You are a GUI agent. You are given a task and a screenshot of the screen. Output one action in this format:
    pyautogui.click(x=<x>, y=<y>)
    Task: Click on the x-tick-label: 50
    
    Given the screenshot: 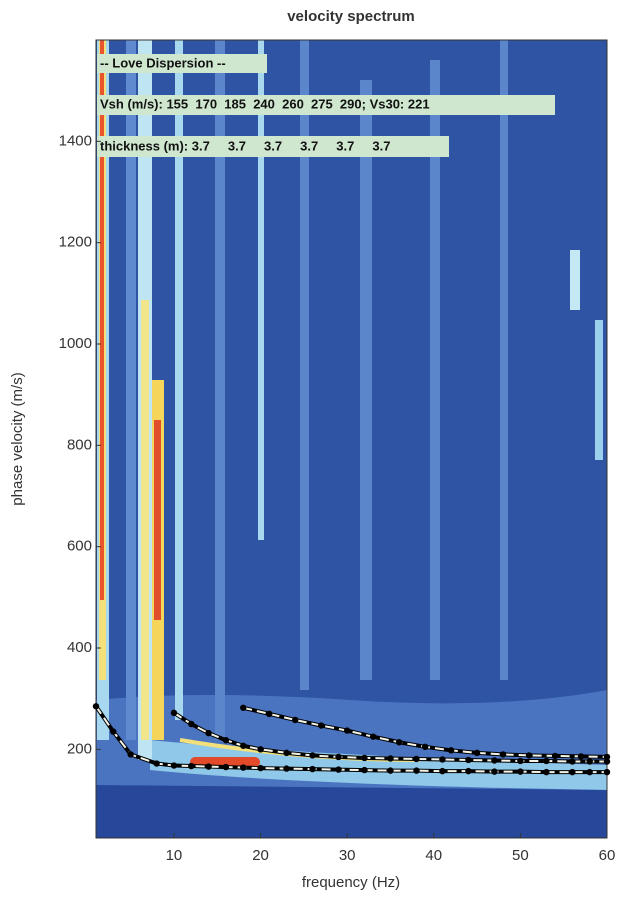 What is the action you would take?
    pyautogui.click(x=520, y=855)
    